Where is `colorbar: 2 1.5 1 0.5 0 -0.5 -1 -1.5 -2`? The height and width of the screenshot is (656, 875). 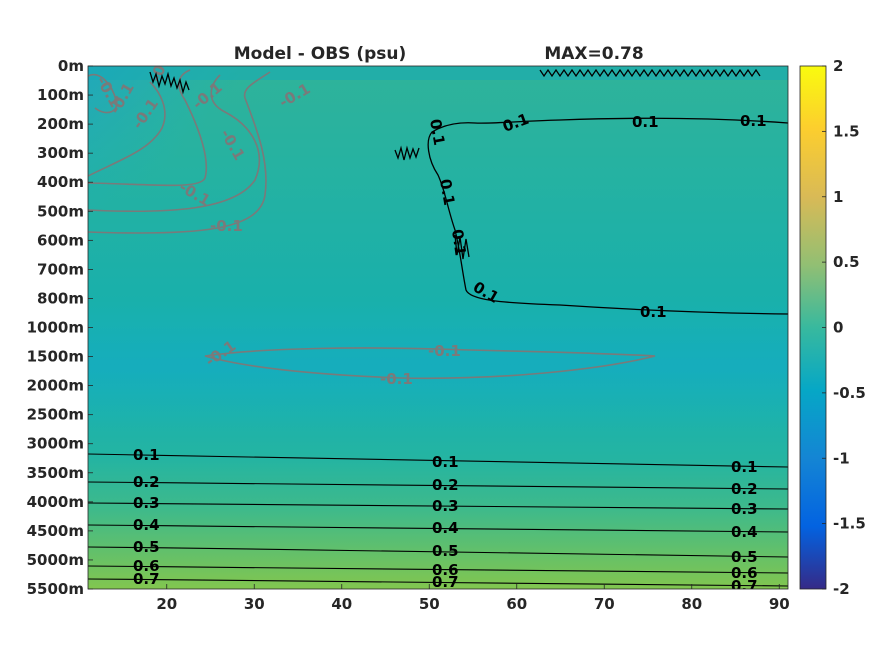
colorbar: 2 1.5 1 0.5 0 -0.5 -1 -1.5 -2 is located at coordinates (832, 327).